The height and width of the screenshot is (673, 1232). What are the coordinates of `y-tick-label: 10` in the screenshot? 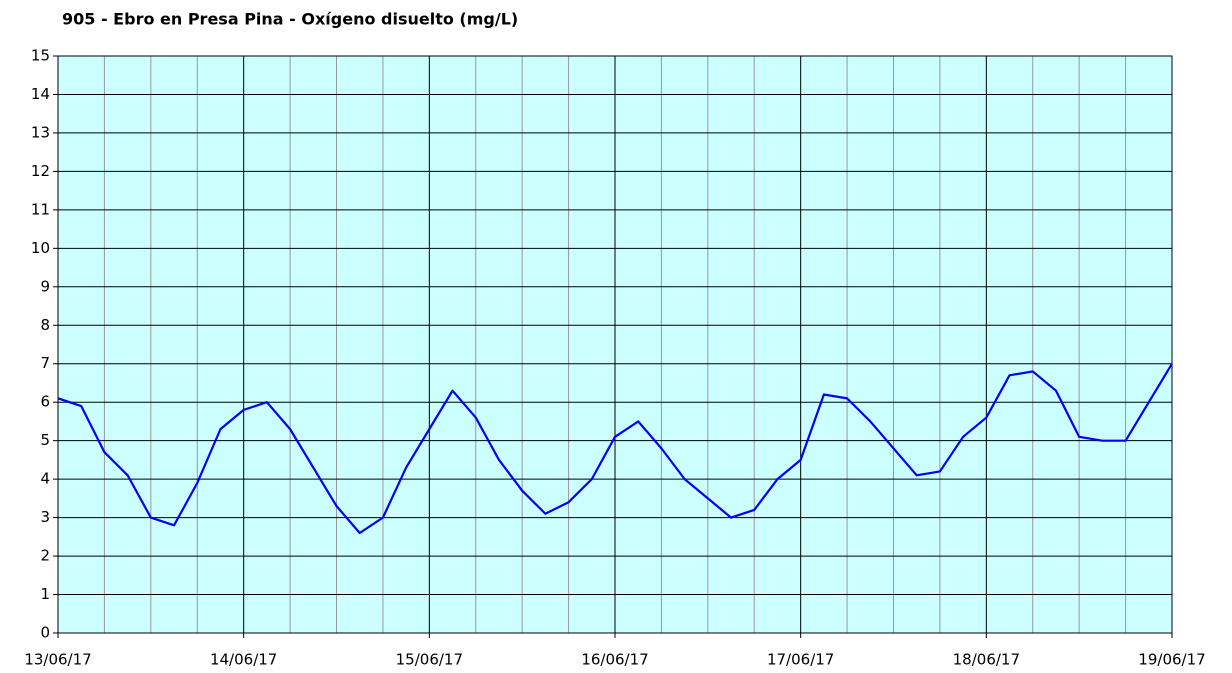 It's located at (40, 248).